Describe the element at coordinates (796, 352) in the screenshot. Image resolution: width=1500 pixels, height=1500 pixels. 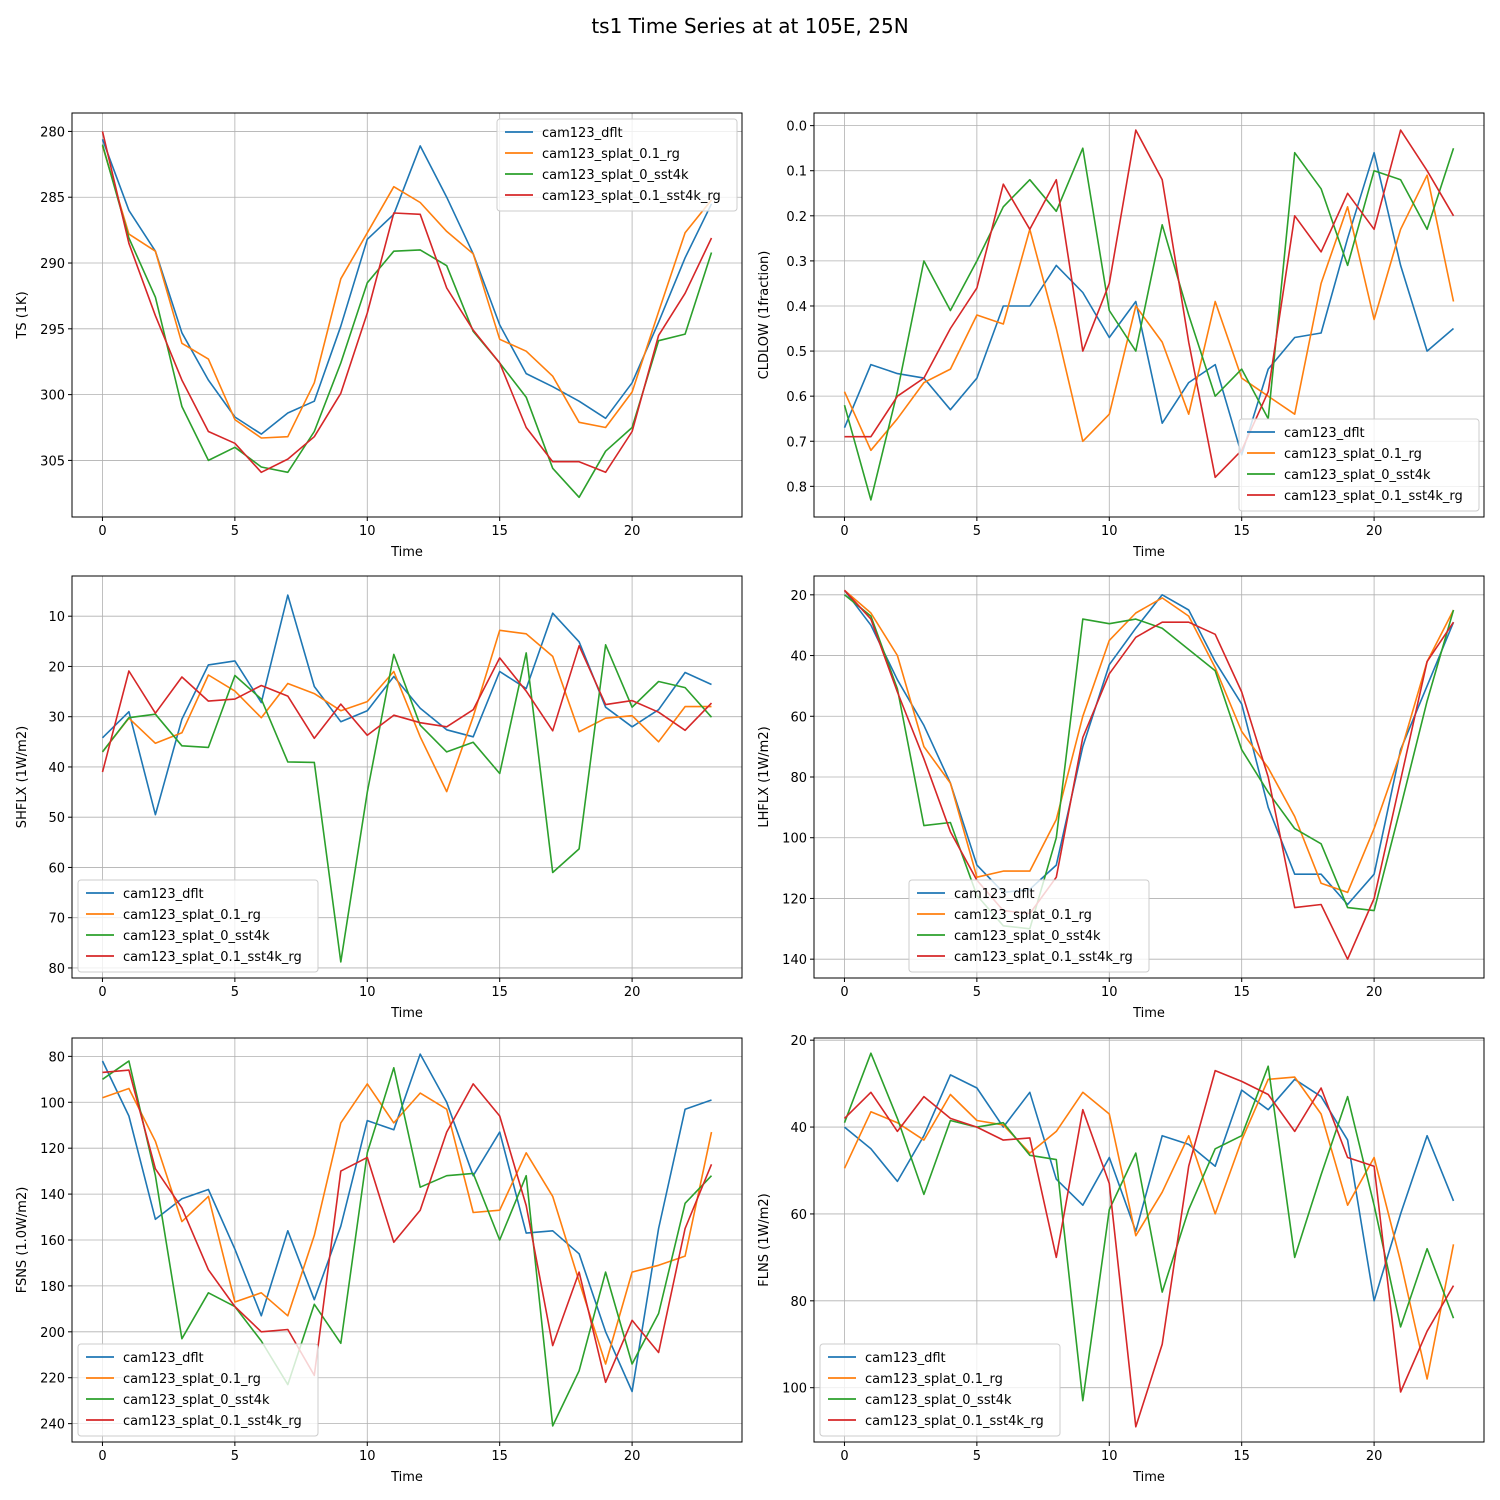
I see `y-tick-label: 0.5` at that location.